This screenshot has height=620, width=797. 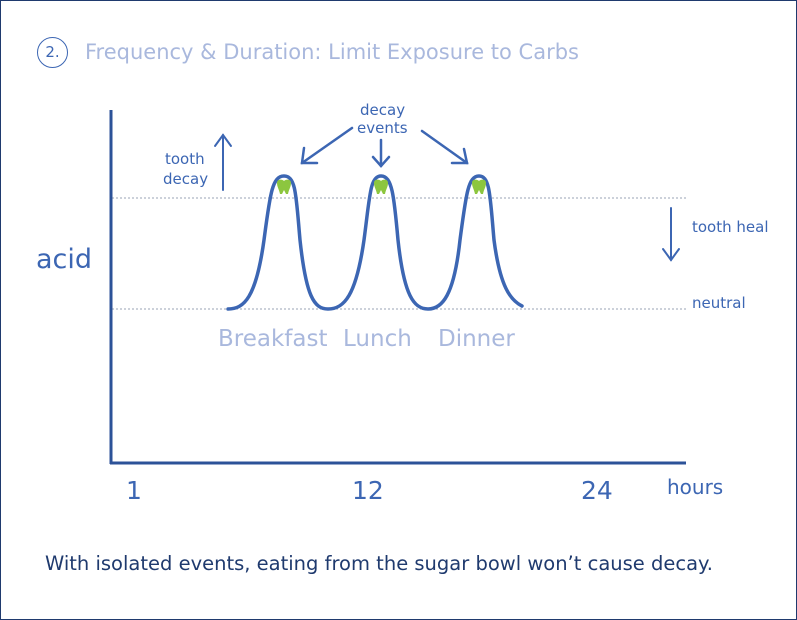 What do you see at coordinates (671, 234) in the screenshot?
I see `down-arrow-icon` at bounding box center [671, 234].